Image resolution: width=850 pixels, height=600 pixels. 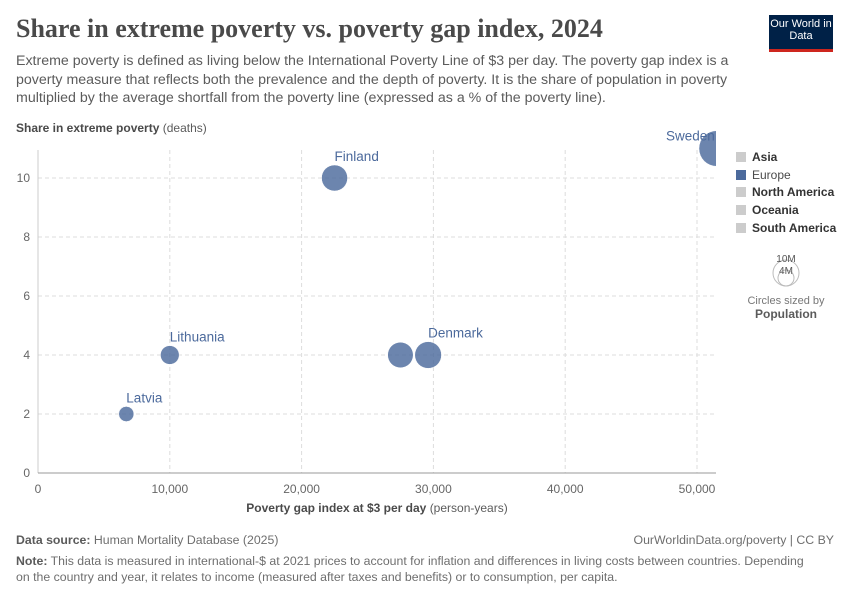 What do you see at coordinates (565, 489) in the screenshot?
I see `x-tick-label: 40,000` at bounding box center [565, 489].